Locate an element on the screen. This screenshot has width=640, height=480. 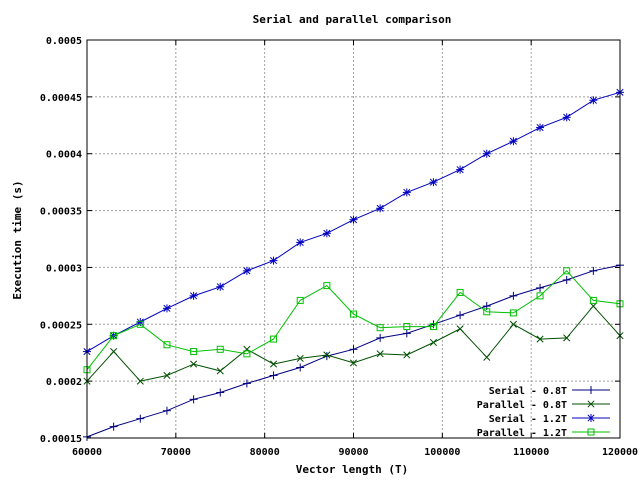
y-tick-label: 0.00015 is located at coordinates (61, 439).